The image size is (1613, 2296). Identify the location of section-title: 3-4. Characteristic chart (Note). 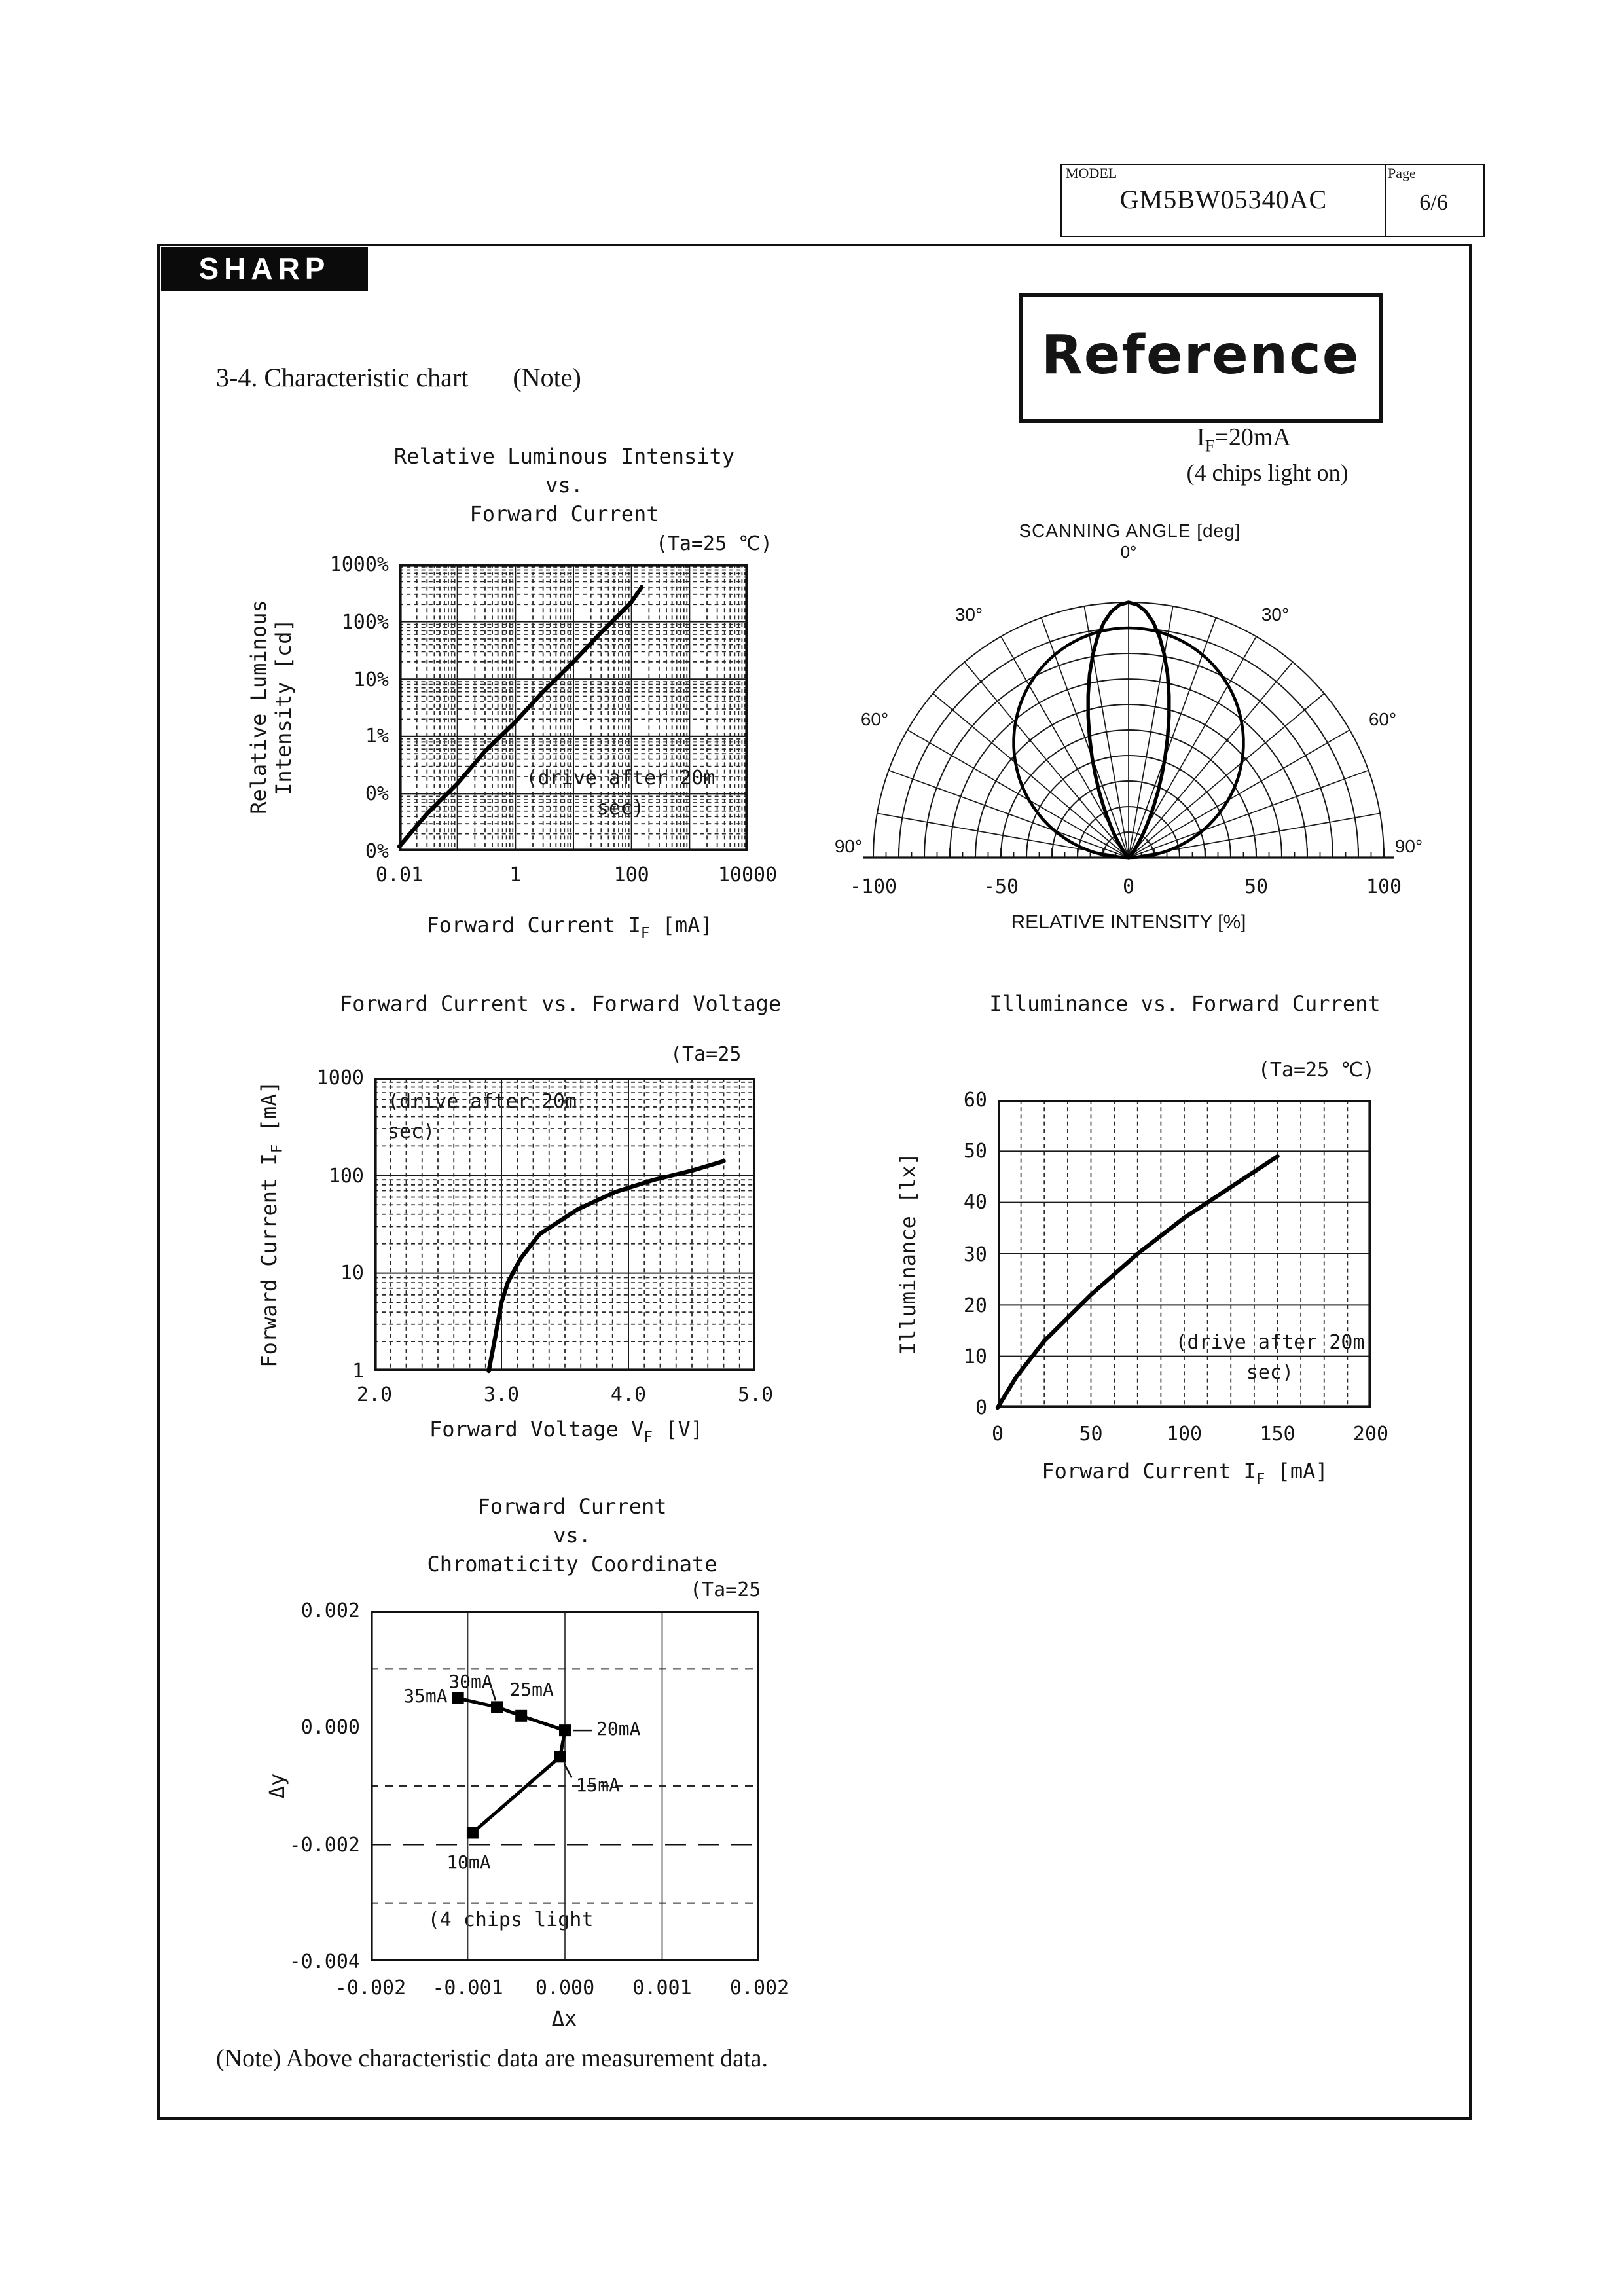
(399, 379).